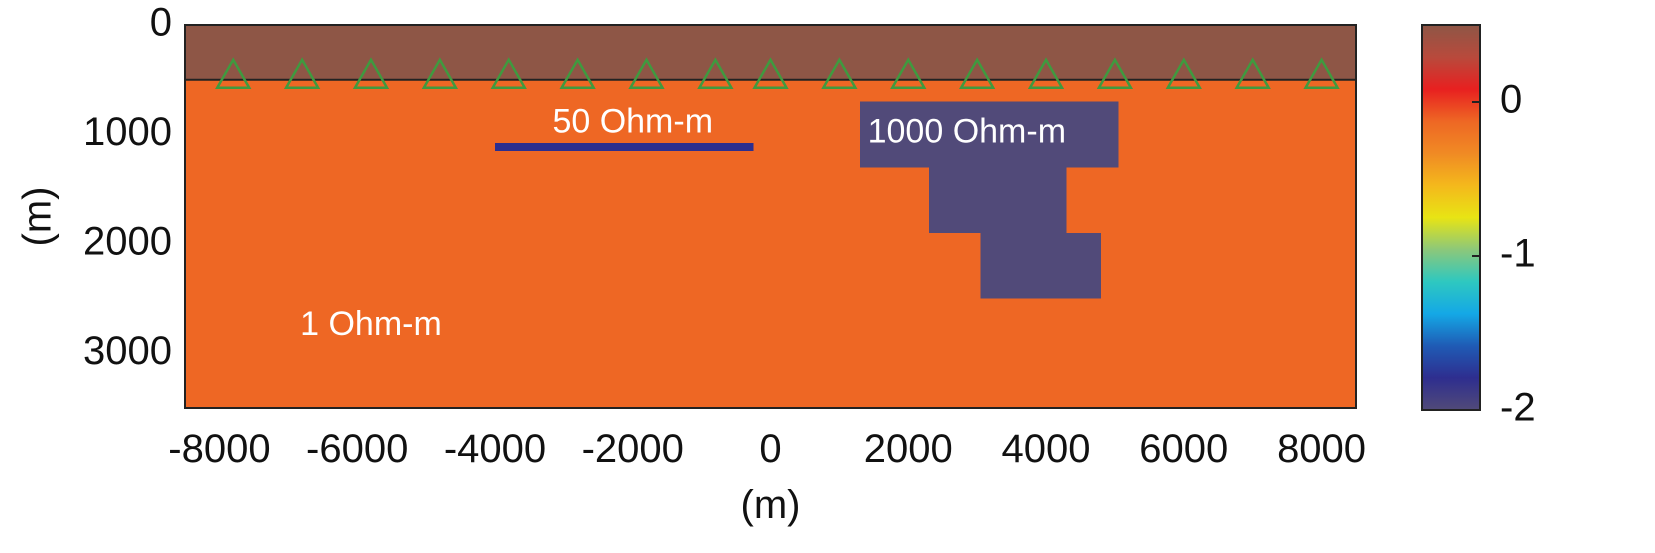 The image size is (1655, 553). I want to click on annotation-label: 1 Ohm-m, so click(371, 324).